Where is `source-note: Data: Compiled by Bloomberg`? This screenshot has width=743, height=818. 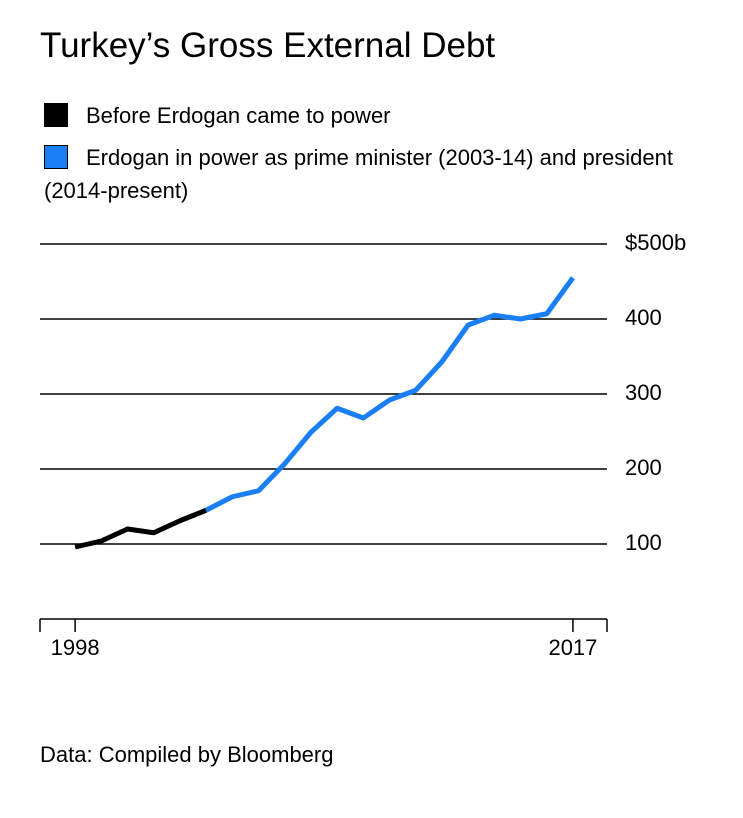 source-note: Data: Compiled by Bloomberg is located at coordinates (187, 754).